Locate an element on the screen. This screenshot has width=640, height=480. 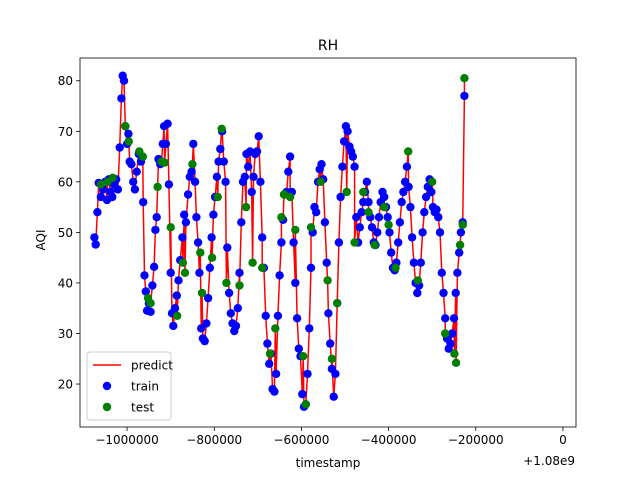
chart-title: RH is located at coordinates (328, 46).